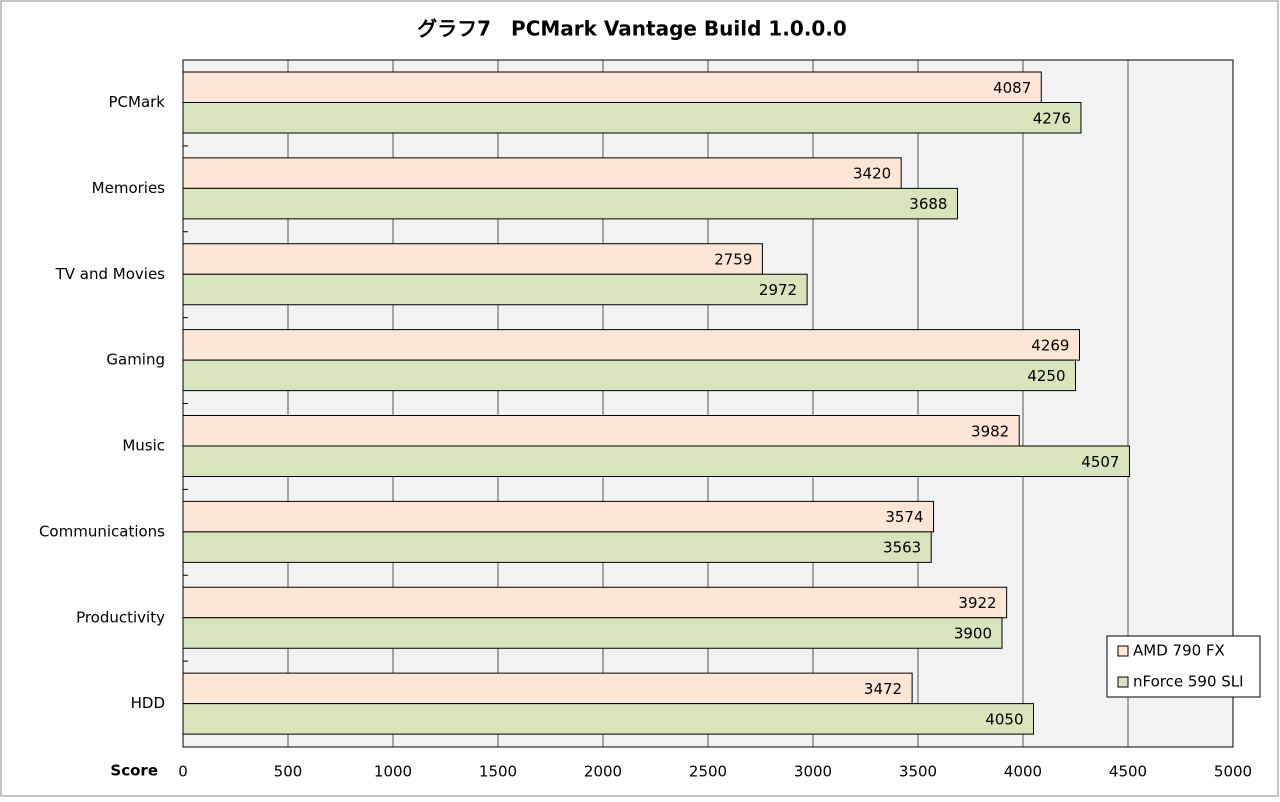 The height and width of the screenshot is (802, 1280). Describe the element at coordinates (733, 260) in the screenshot. I see `data-label: 2759` at that location.